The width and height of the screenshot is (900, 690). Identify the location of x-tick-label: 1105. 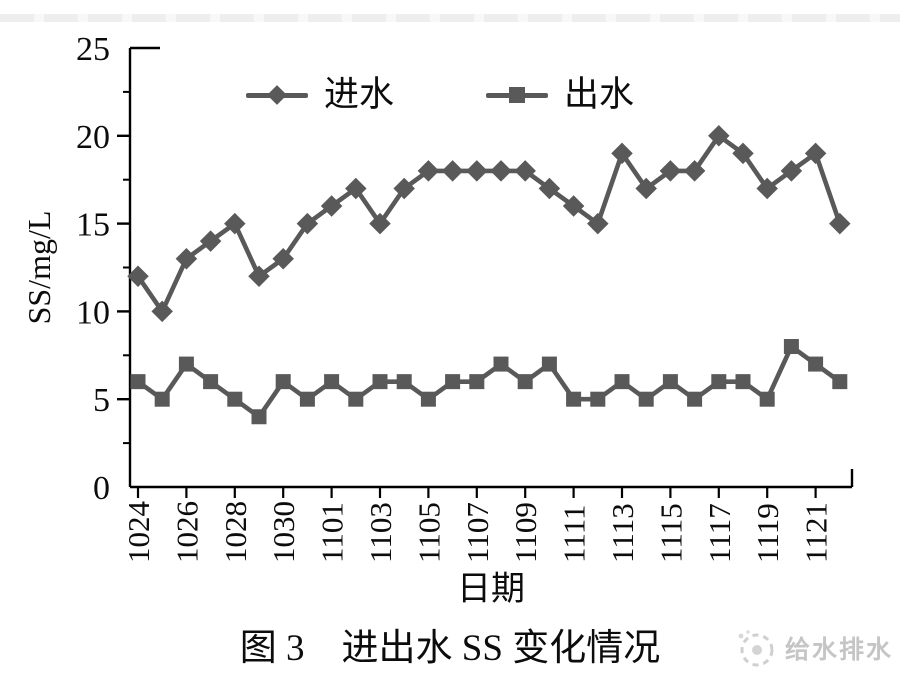
(428, 532).